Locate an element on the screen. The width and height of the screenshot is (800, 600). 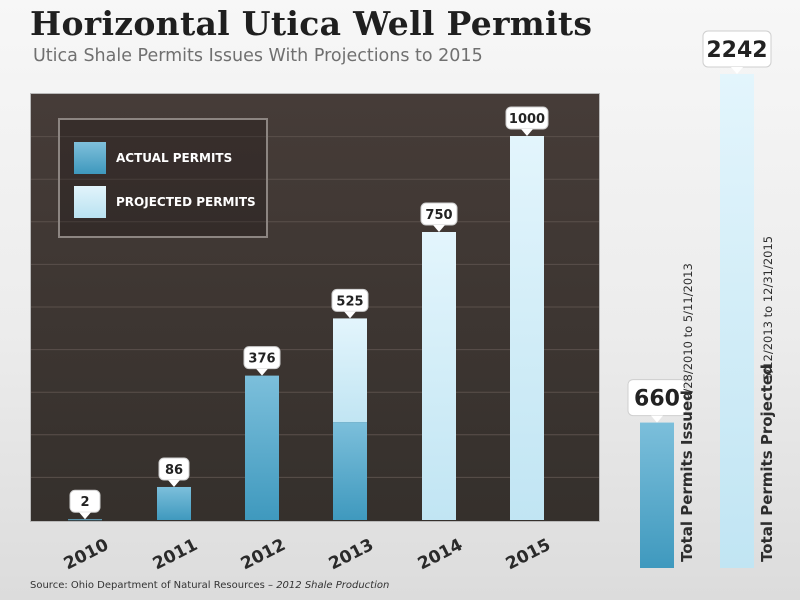
bar-label-2011: 86 is located at coordinates (174, 472).